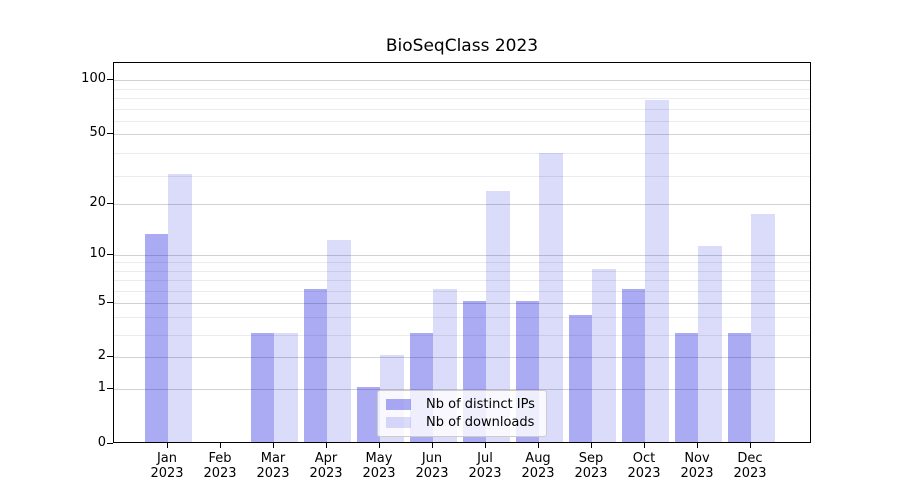 This screenshot has height=500, width=900. I want to click on y-tick-label: 2, so click(101, 355).